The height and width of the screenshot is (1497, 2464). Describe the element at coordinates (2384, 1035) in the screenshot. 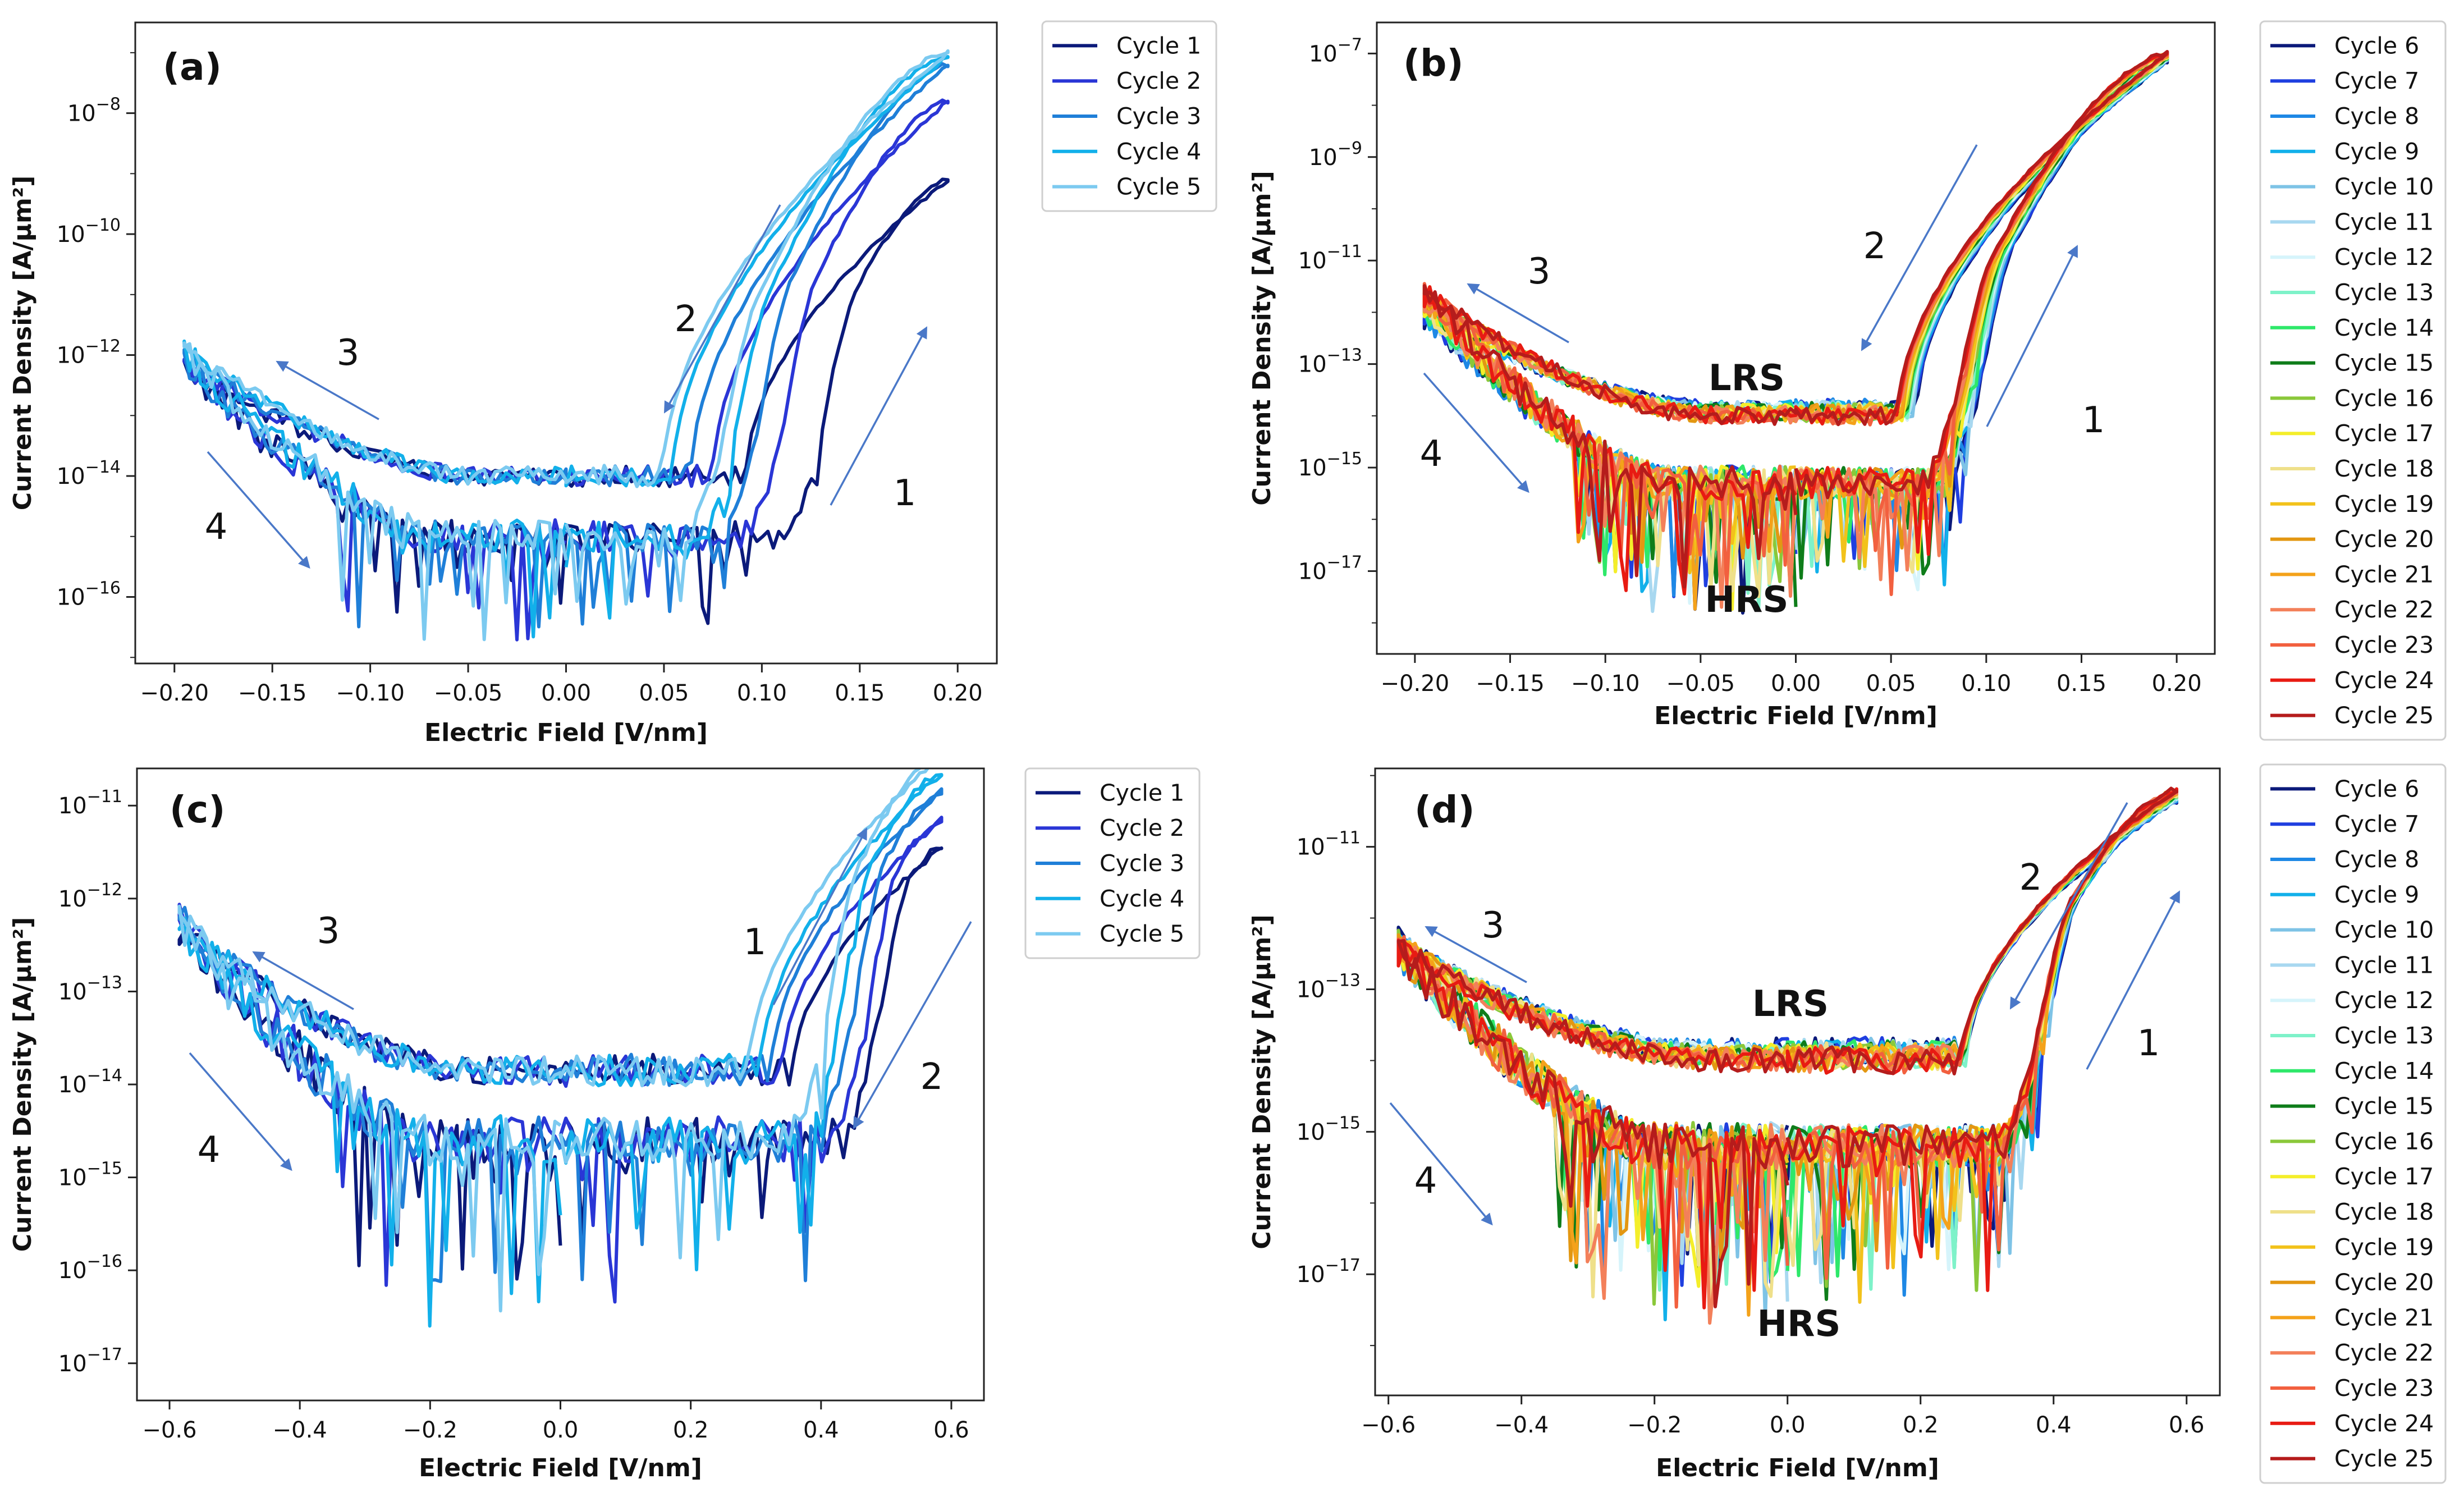

I see `legend-label: Cycle 13` at that location.